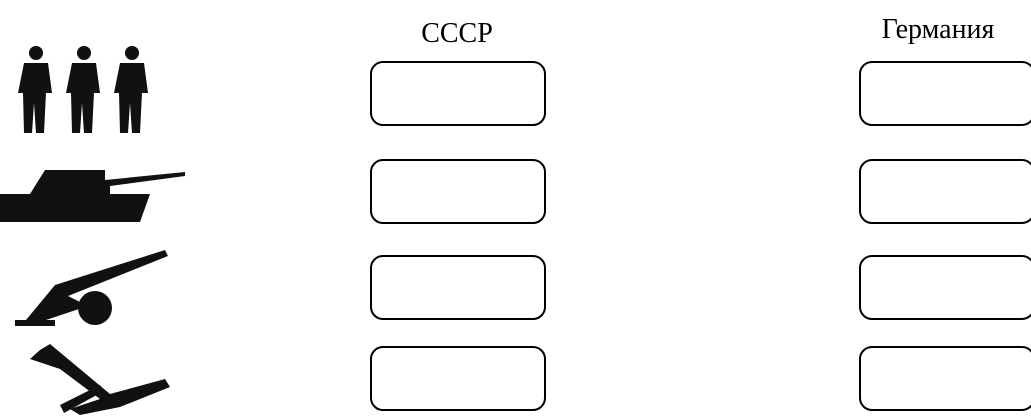 The image size is (1031, 418). Describe the element at coordinates (92, 196) in the screenshot. I see `tank-icon` at that location.